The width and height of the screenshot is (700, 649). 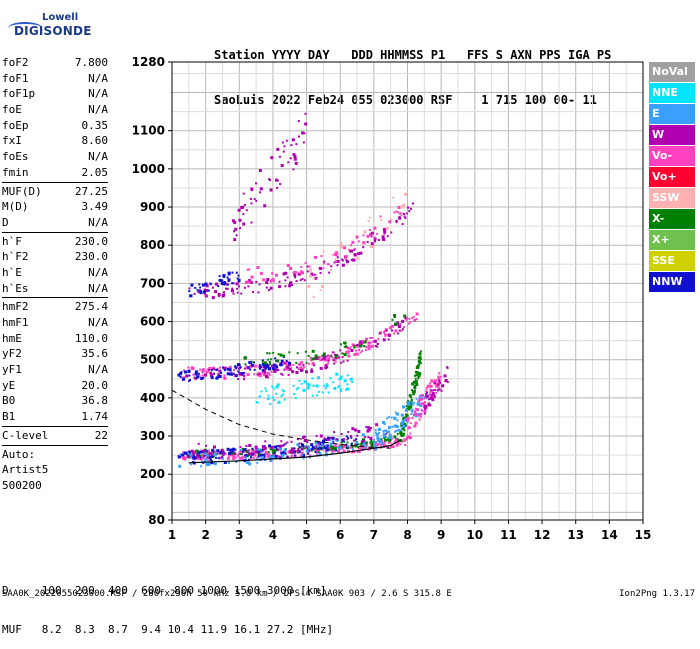 I want to click on legend-item-e: E, so click(x=672, y=114).